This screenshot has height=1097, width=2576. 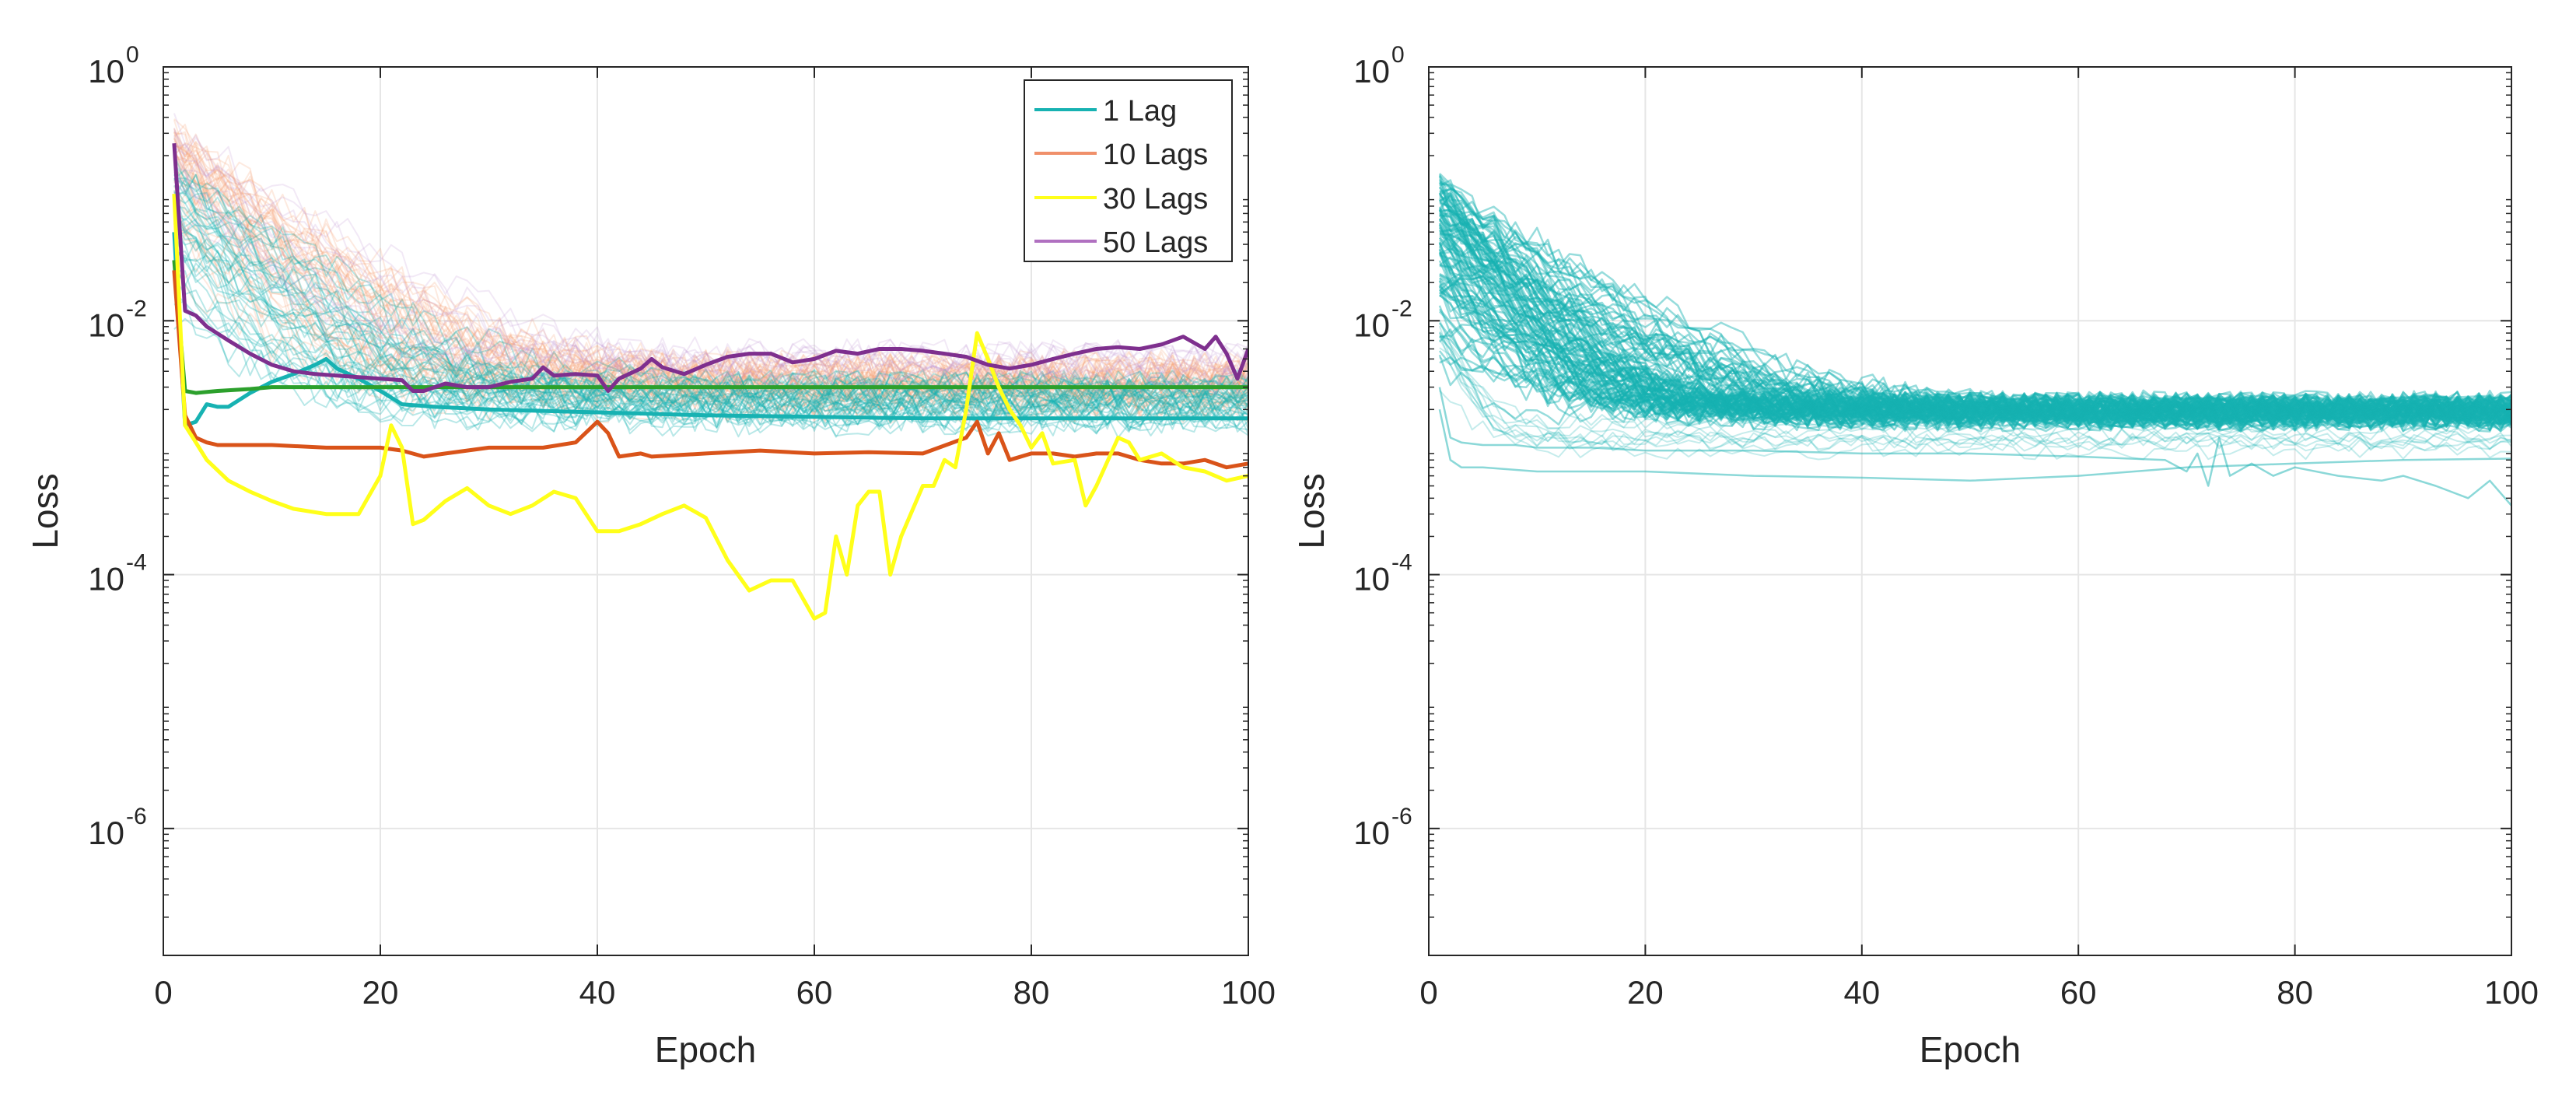 What do you see at coordinates (1311, 510) in the screenshot?
I see `right-y-axis-label: Loss` at bounding box center [1311, 510].